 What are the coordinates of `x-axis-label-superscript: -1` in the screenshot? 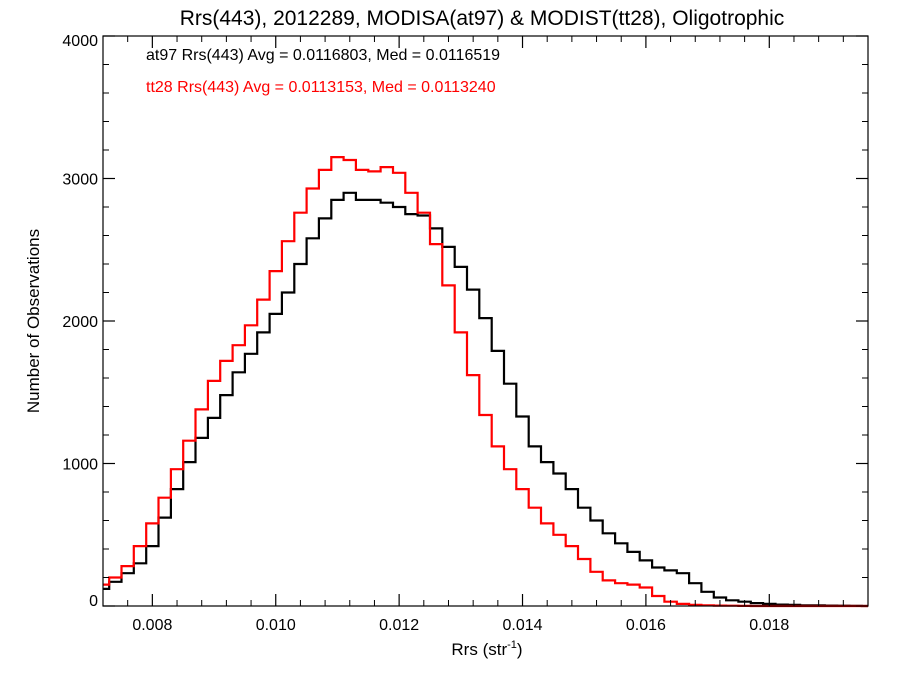 It's located at (512, 645).